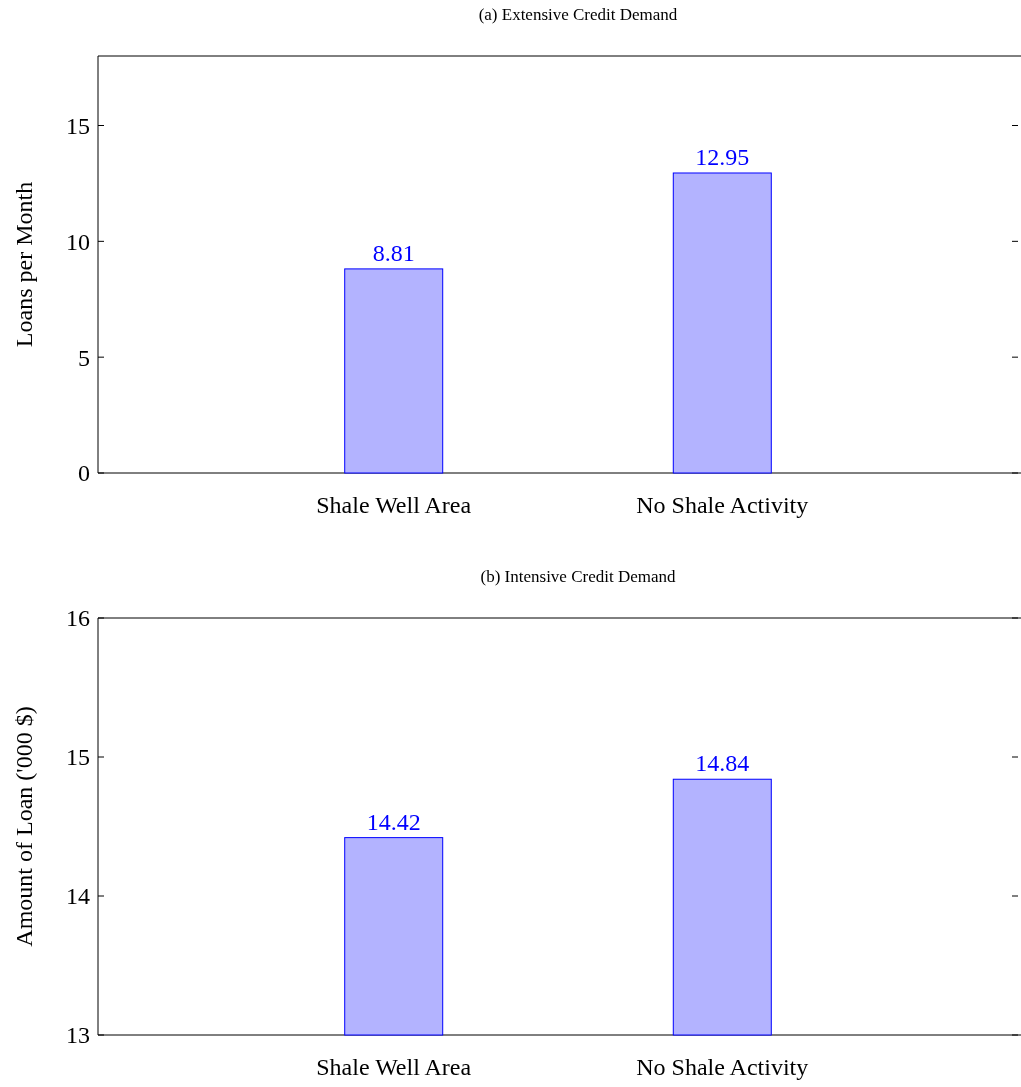  I want to click on y-tick-label: 5, so click(84, 357).